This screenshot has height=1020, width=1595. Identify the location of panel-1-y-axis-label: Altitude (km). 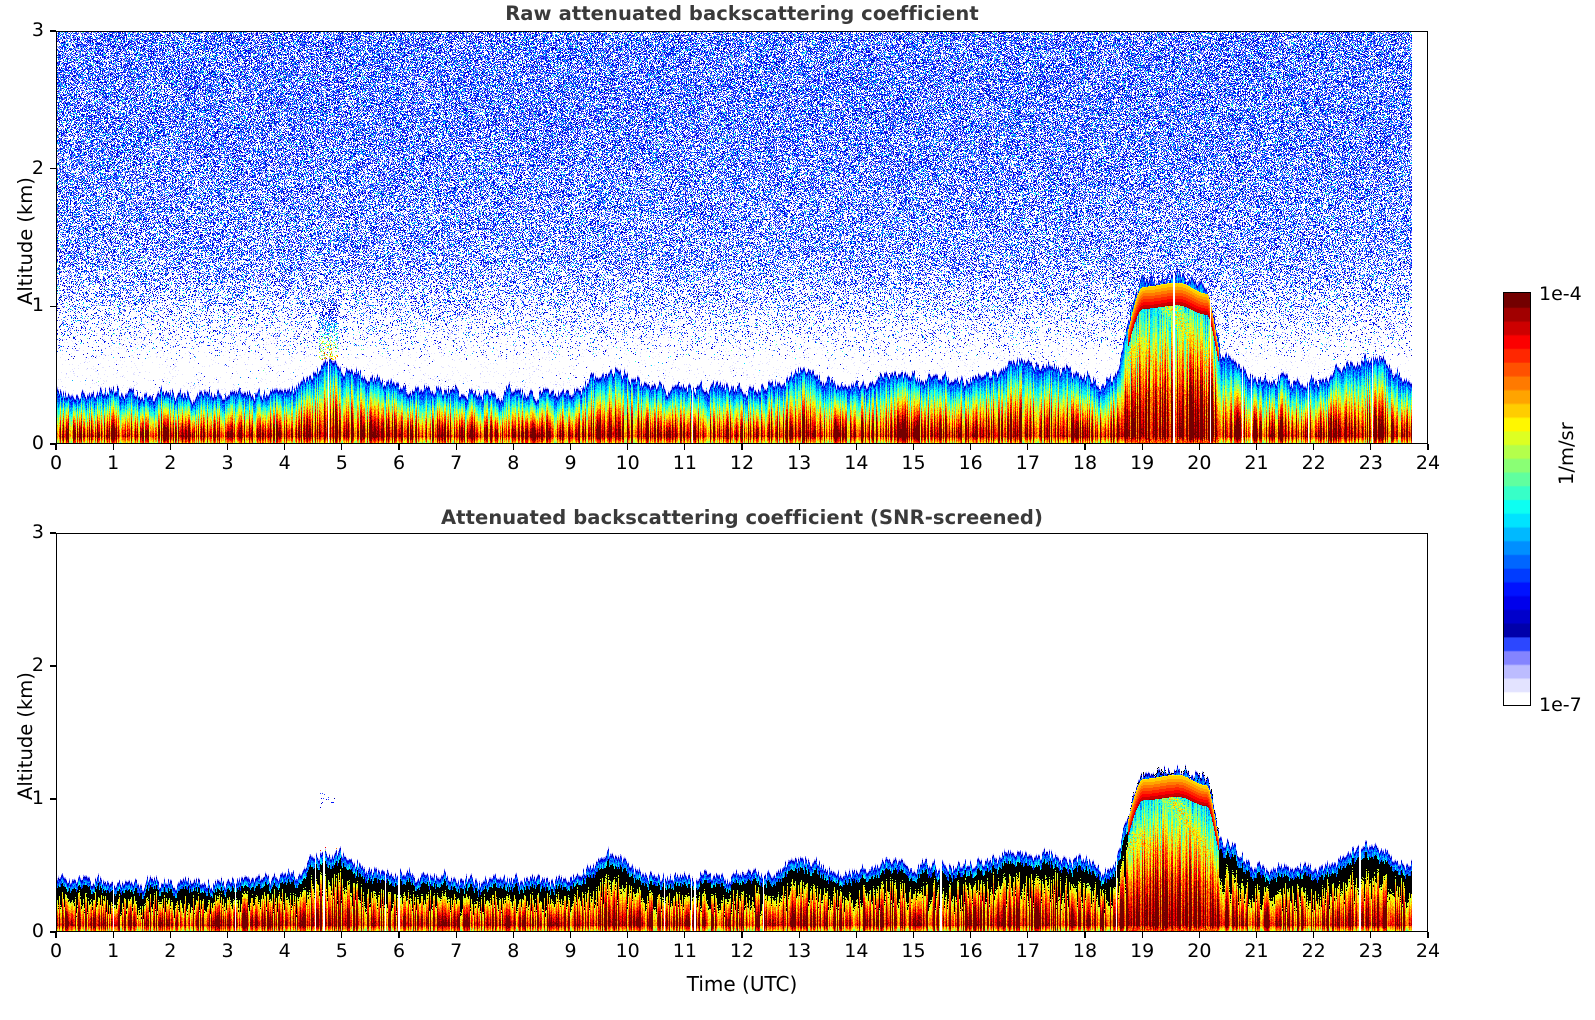
(25, 241).